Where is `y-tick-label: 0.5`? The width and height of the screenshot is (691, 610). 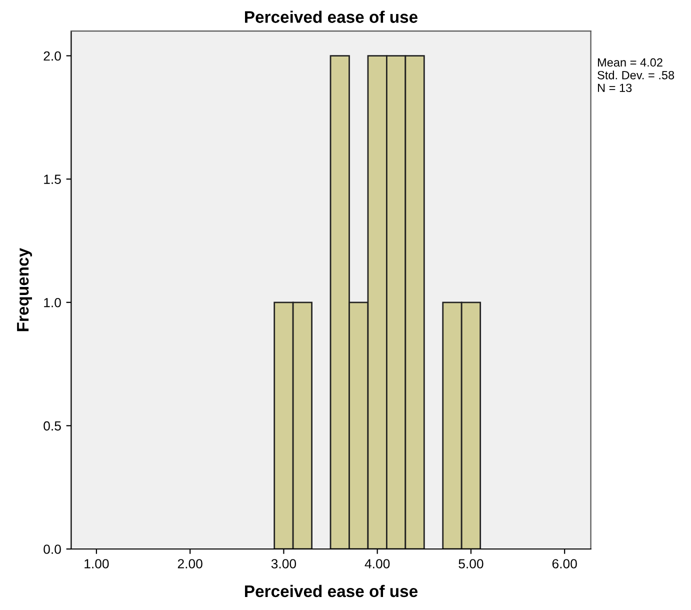
y-tick-label: 0.5 is located at coordinates (52, 426).